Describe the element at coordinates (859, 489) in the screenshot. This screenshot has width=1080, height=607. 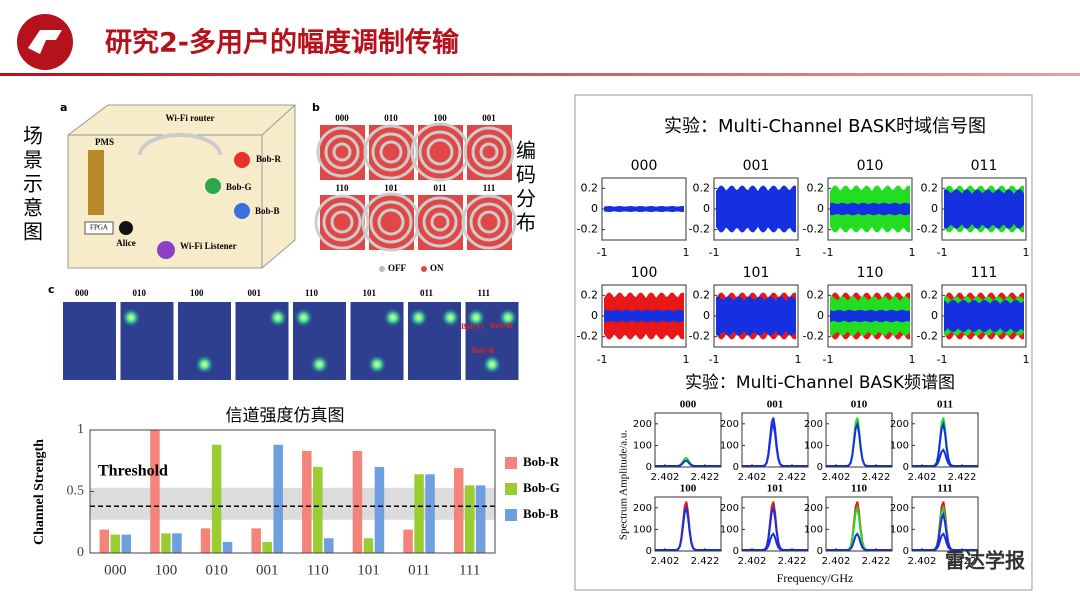
I see `plot-title: 110` at that location.